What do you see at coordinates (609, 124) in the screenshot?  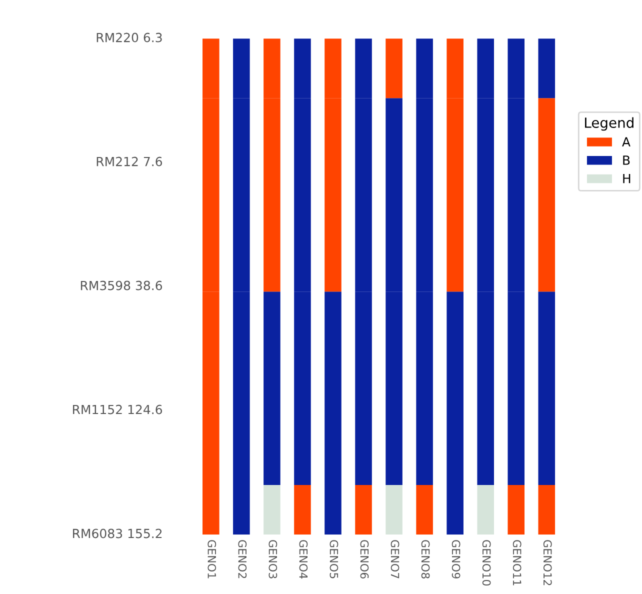 I see `legend-title: Legend` at bounding box center [609, 124].